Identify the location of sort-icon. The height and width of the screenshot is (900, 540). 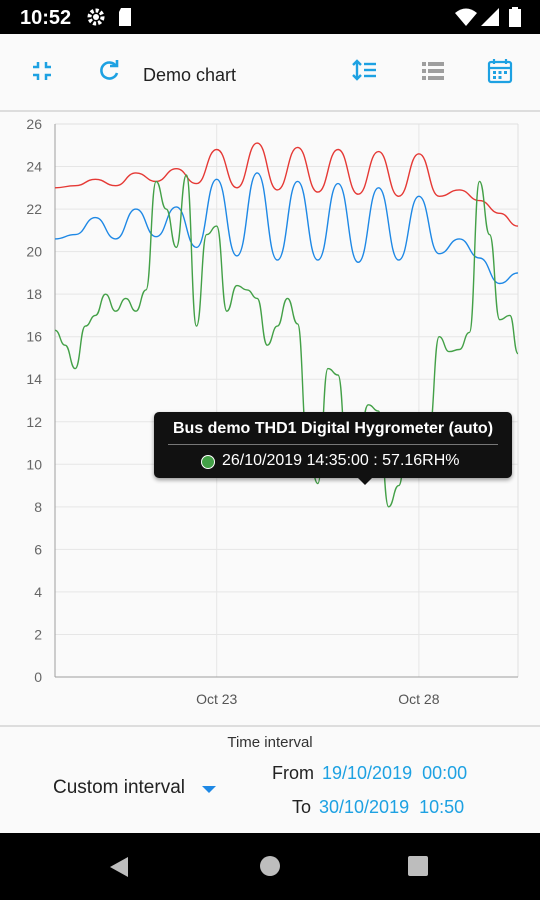
(365, 71).